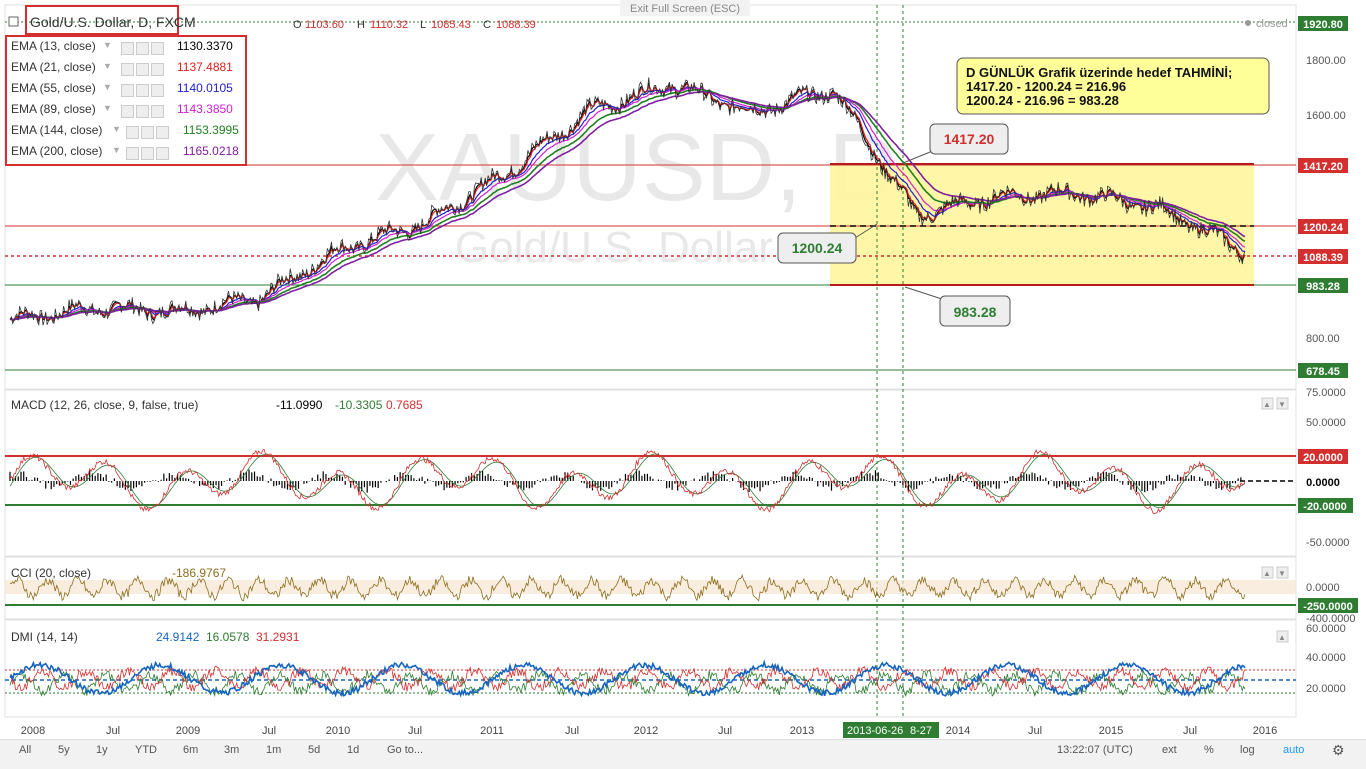 The height and width of the screenshot is (769, 1366). Describe the element at coordinates (1325, 505) in the screenshot. I see `macd-badge-lower: -20.0000` at that location.